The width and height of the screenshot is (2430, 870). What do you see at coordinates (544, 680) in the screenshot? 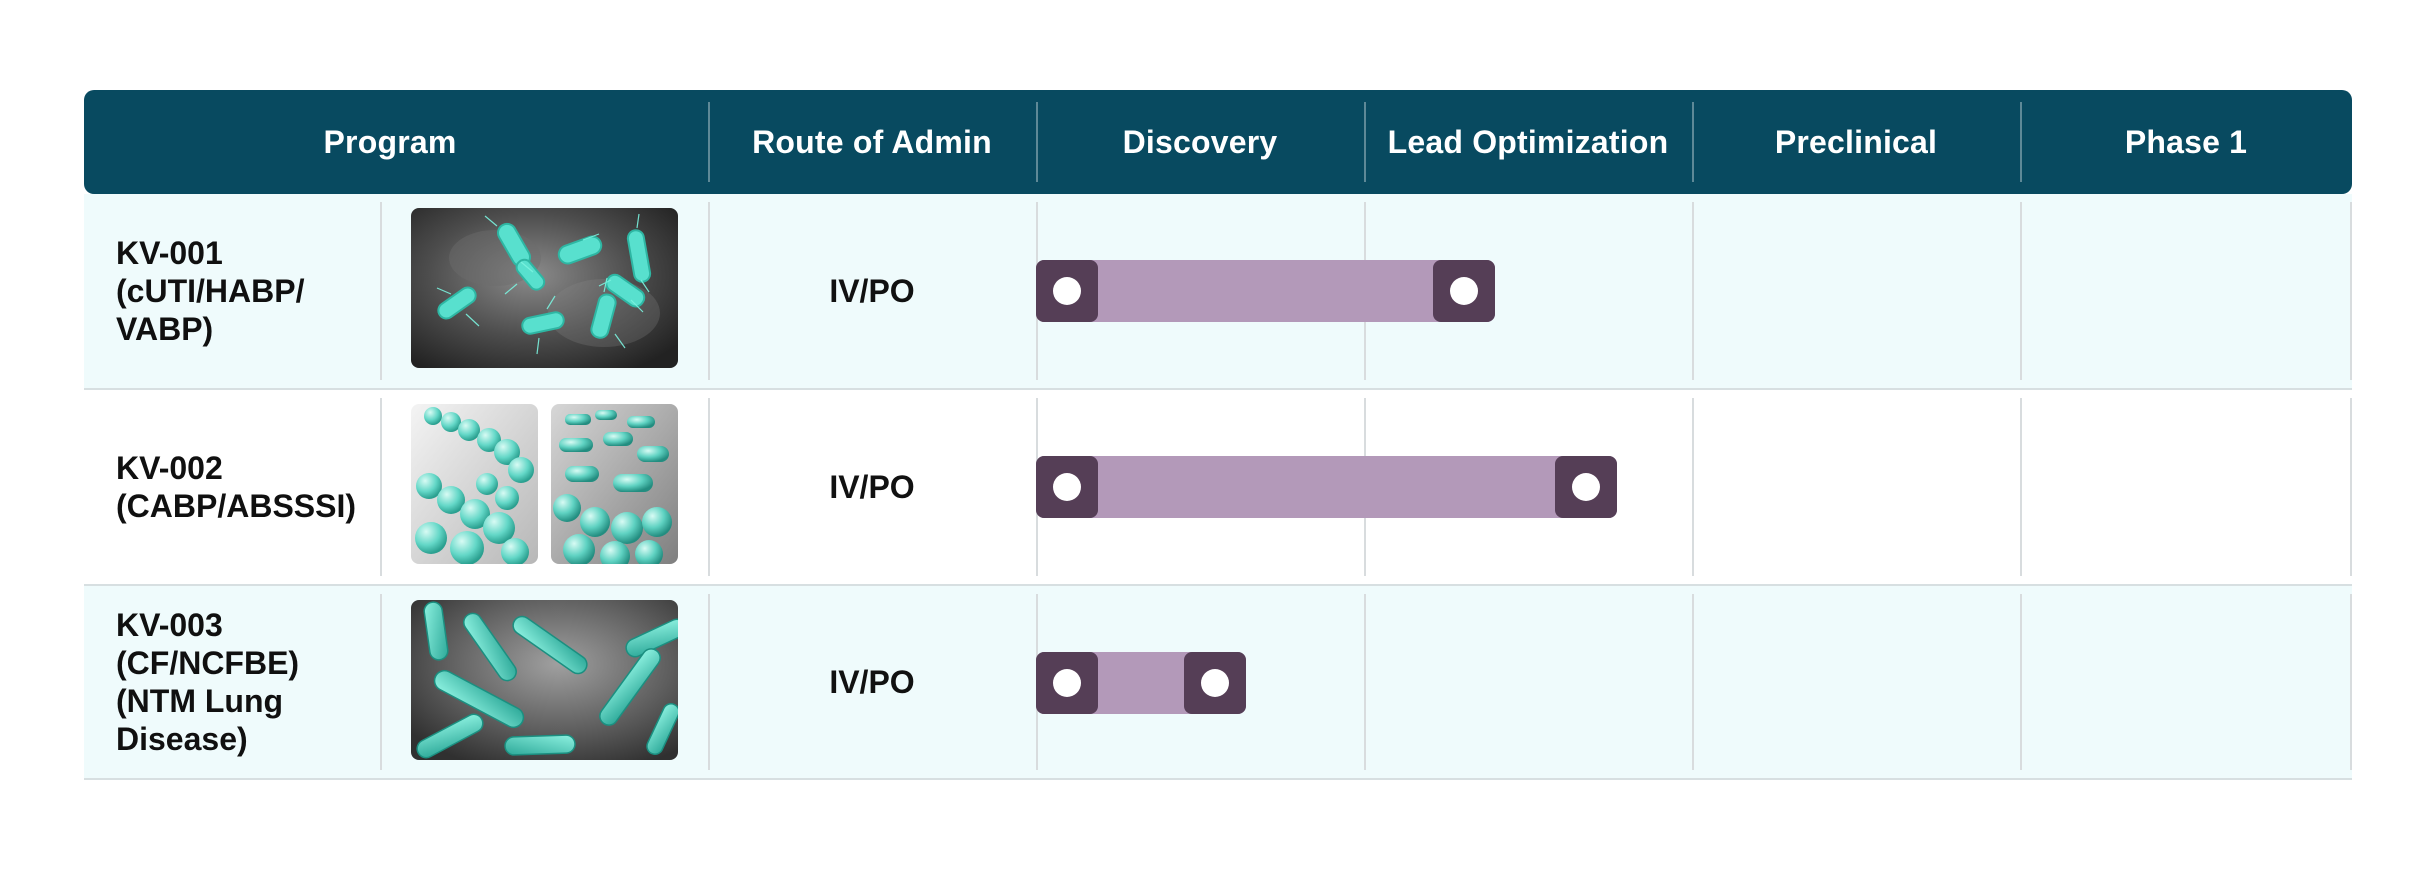
I see `mycobacteria-image` at bounding box center [544, 680].